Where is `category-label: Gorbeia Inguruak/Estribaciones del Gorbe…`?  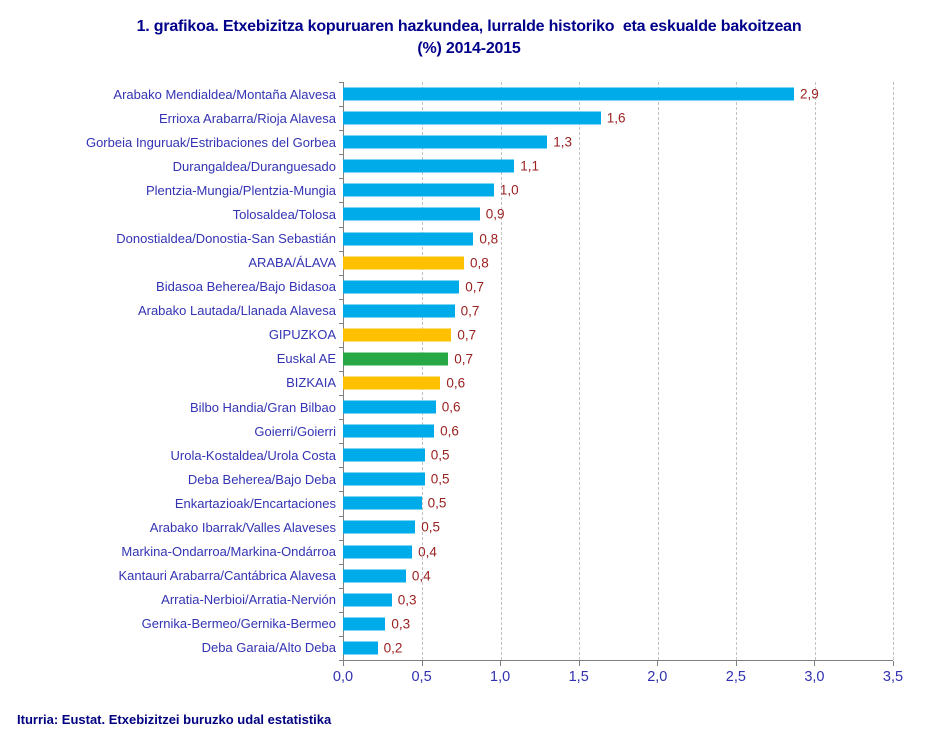 category-label: Gorbeia Inguruak/Estribaciones del Gorbe… is located at coordinates (210, 142).